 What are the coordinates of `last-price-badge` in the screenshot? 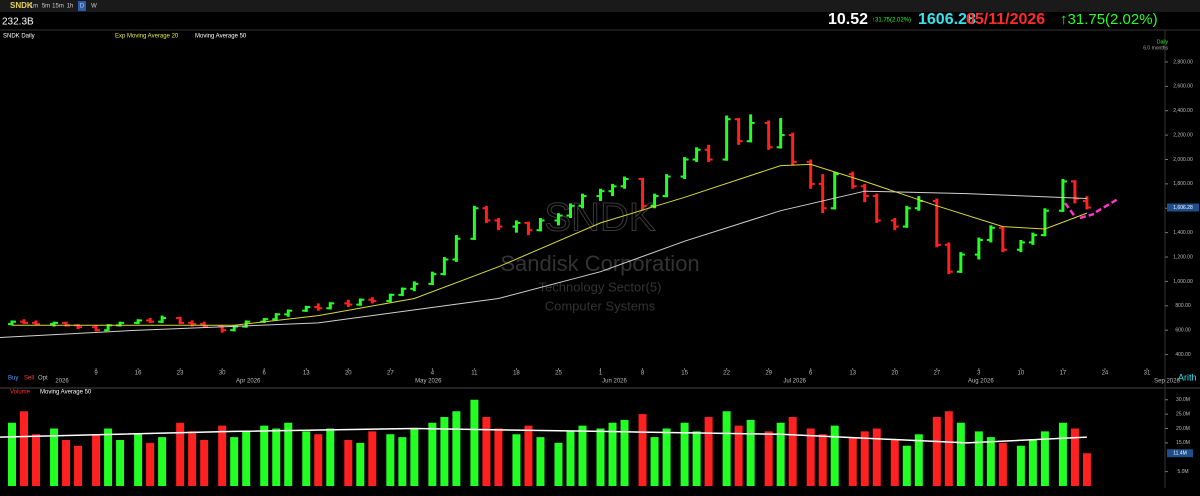 It's located at (1183, 207).